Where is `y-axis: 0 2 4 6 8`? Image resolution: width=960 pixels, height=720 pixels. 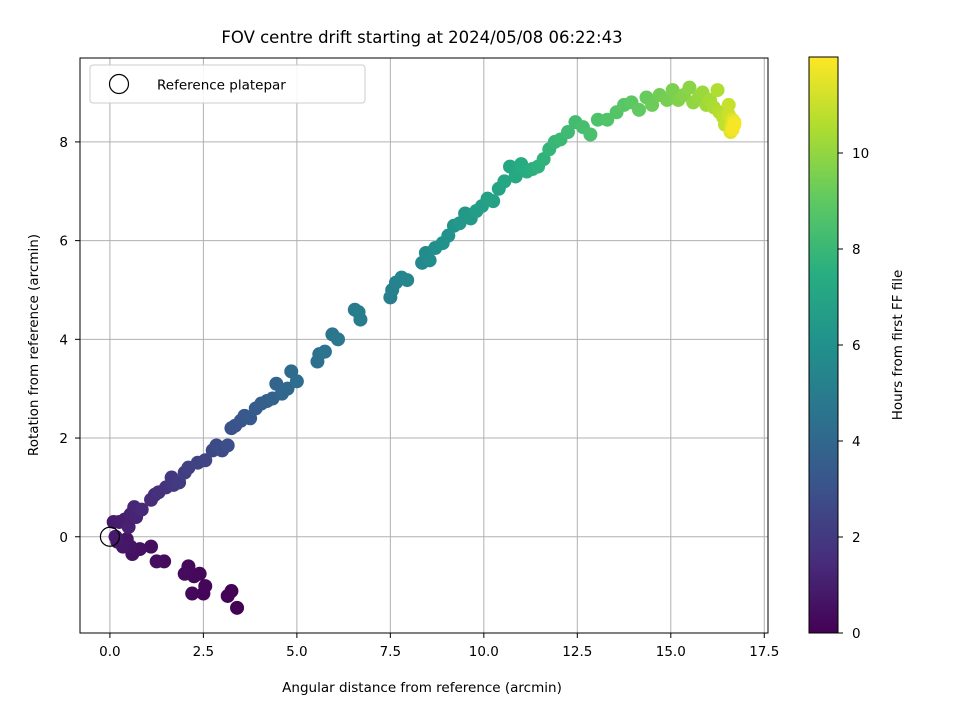
y-axis: 0 2 4 6 8 is located at coordinates (69, 340).